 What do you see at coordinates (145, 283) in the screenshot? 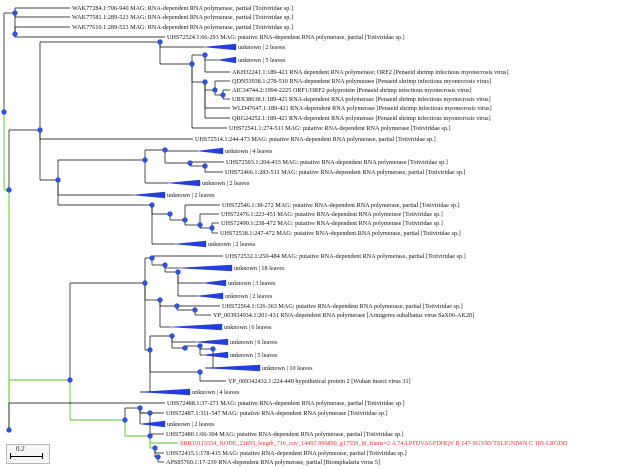
I see `node-w` at bounding box center [145, 283].